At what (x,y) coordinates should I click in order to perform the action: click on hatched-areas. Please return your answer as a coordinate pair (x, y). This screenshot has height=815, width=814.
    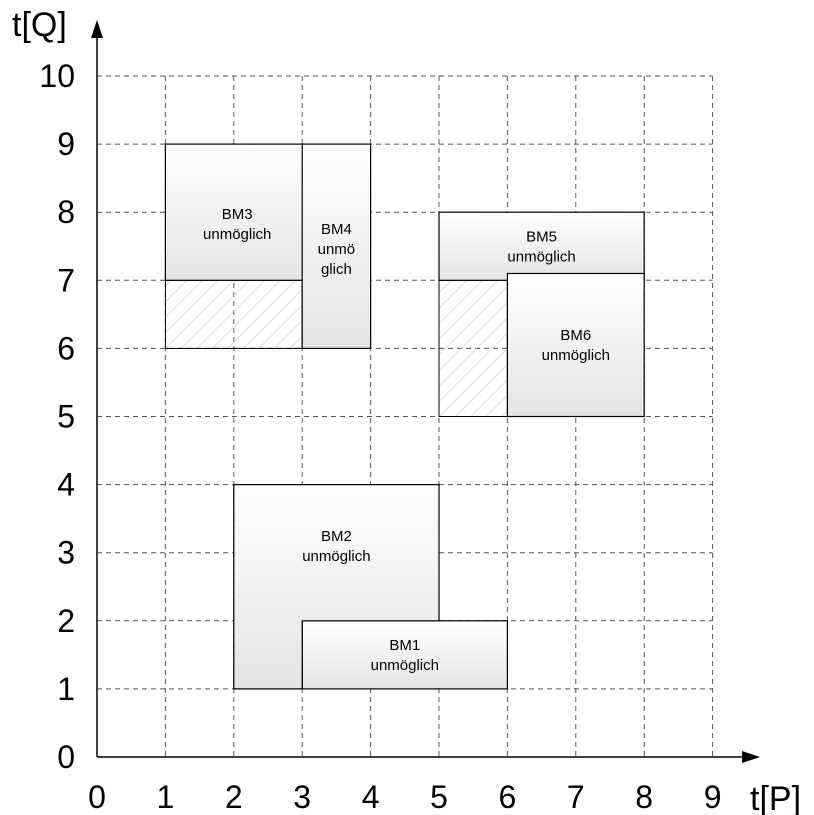
    Looking at the image, I should click on (336, 348).